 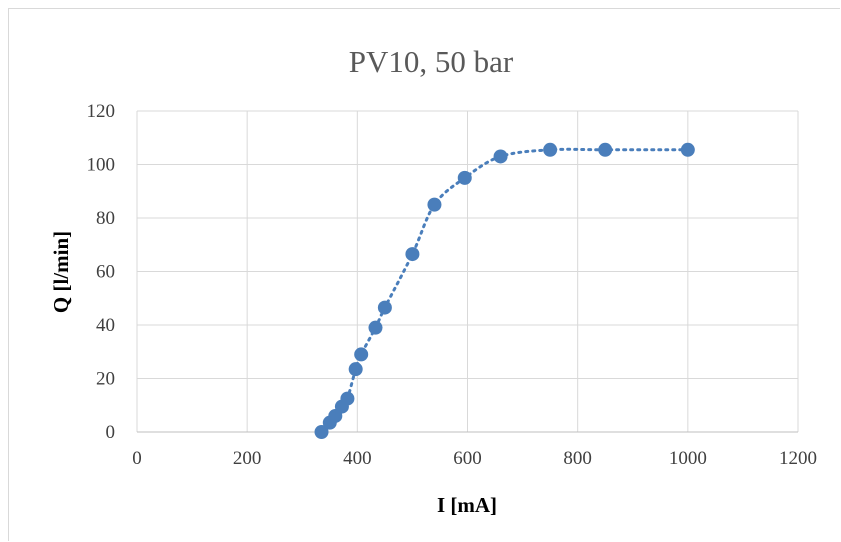 What do you see at coordinates (467, 458) in the screenshot?
I see `x-tick-label: 600` at bounding box center [467, 458].